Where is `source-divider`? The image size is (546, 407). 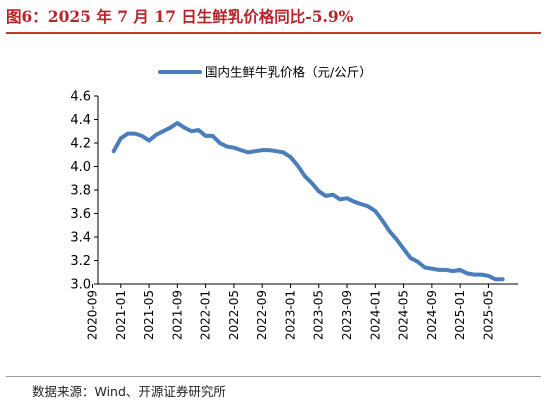 source-divider is located at coordinates (273, 376).